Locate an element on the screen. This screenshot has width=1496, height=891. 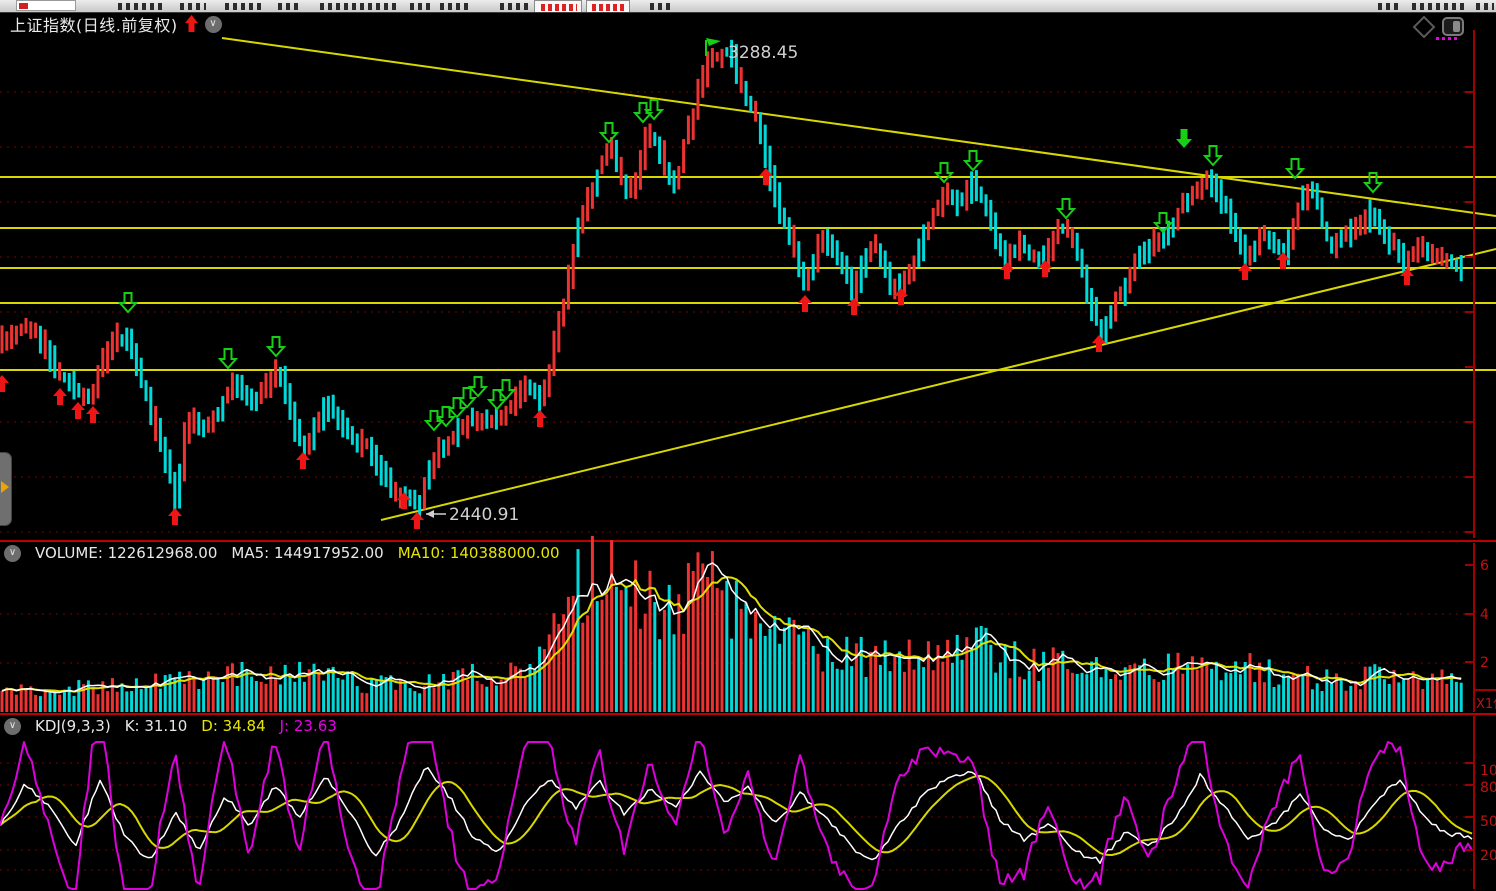
price-extreme-labels: 3288.45 2440.91 is located at coordinates (612, 284).